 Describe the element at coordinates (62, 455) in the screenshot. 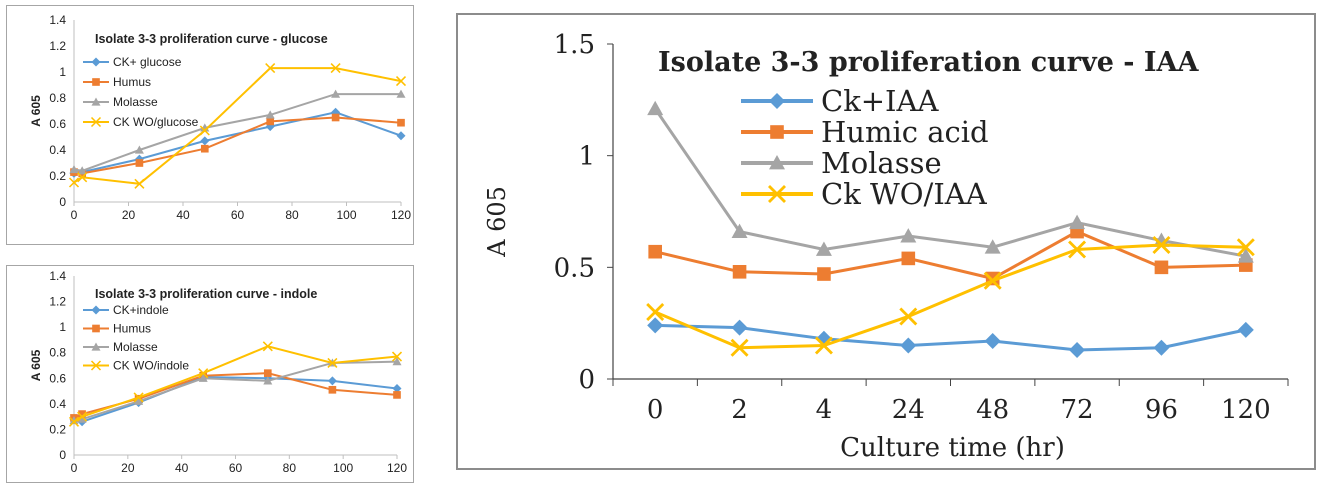

I see `c2-y-tick-label-0: 0` at that location.